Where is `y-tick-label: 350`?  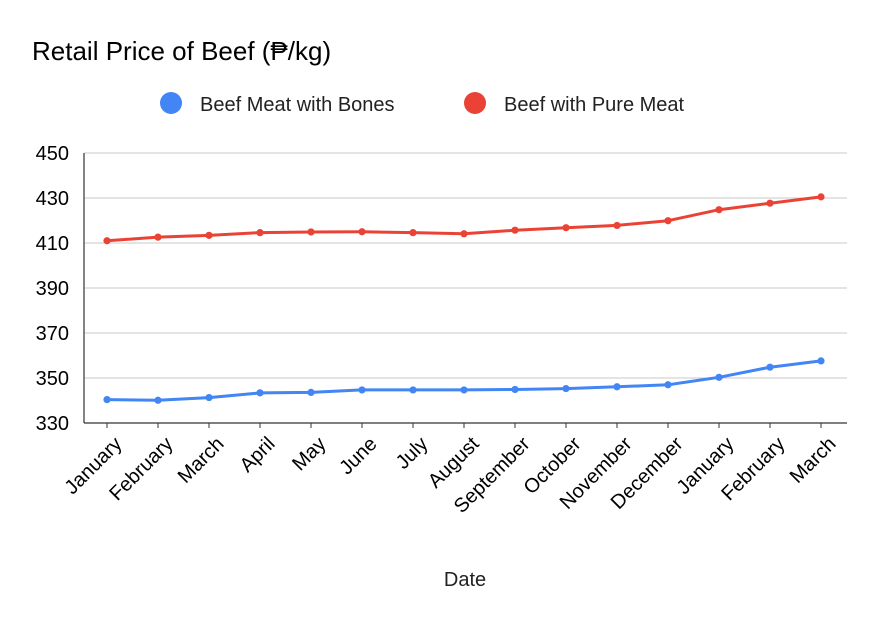
y-tick-label: 350 is located at coordinates (52, 379).